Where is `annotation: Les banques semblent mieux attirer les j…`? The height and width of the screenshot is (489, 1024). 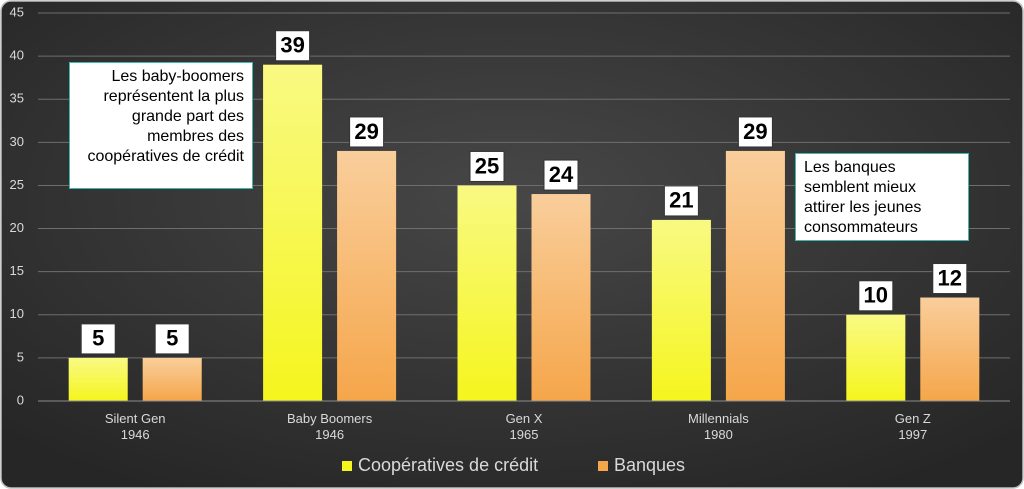 annotation: Les banques semblent mieux attirer les j… is located at coordinates (882, 197).